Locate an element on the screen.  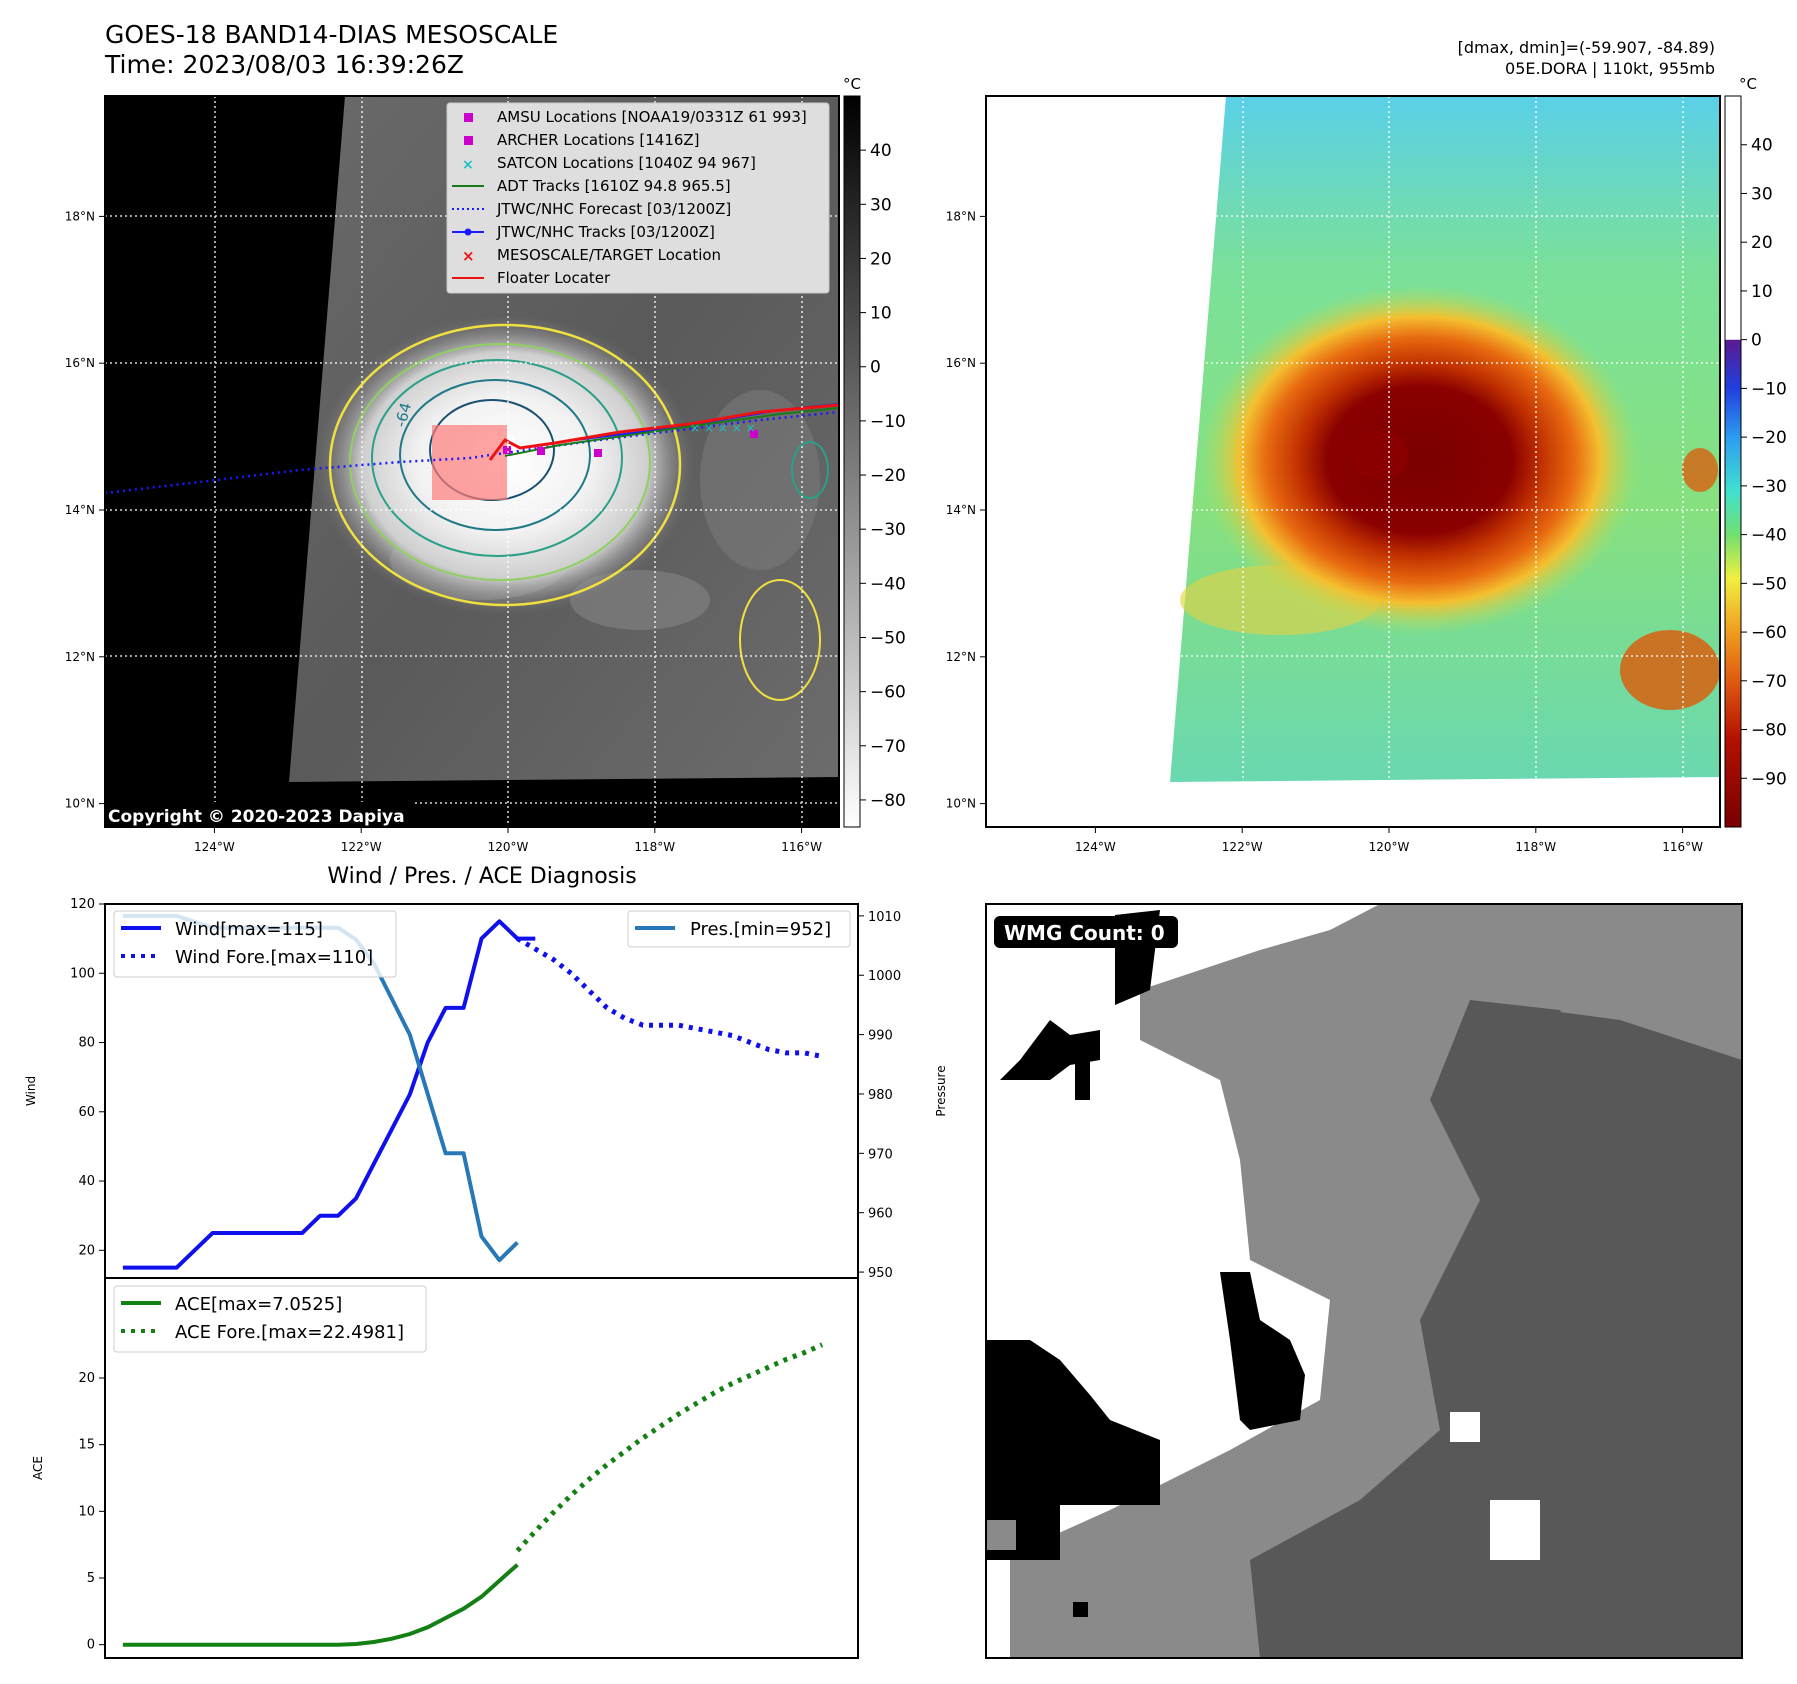
lat-tick-label-left: 18°N is located at coordinates (80, 216).